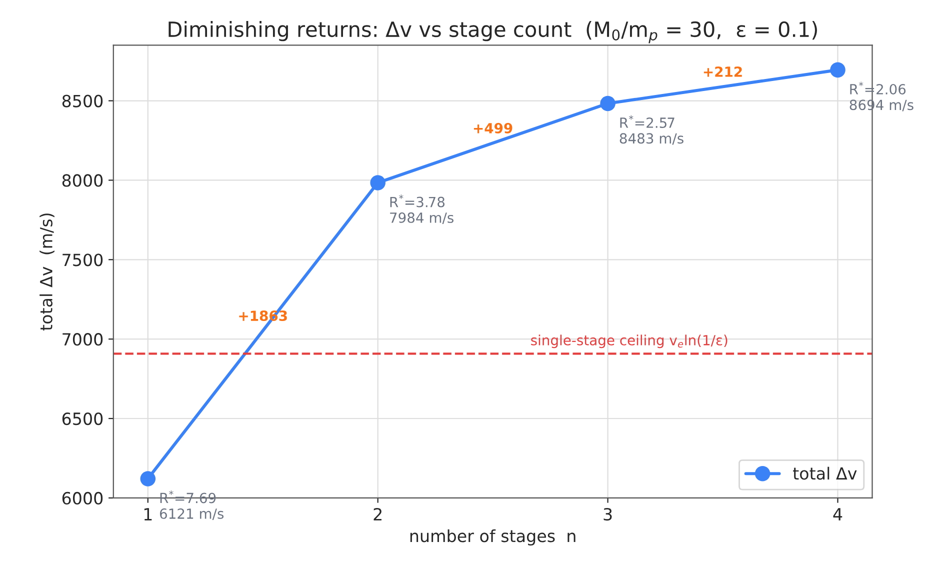 Image resolution: width=945 pixels, height=579 pixels. What do you see at coordinates (148, 514) in the screenshot?
I see `x-tick-label: 1` at bounding box center [148, 514].